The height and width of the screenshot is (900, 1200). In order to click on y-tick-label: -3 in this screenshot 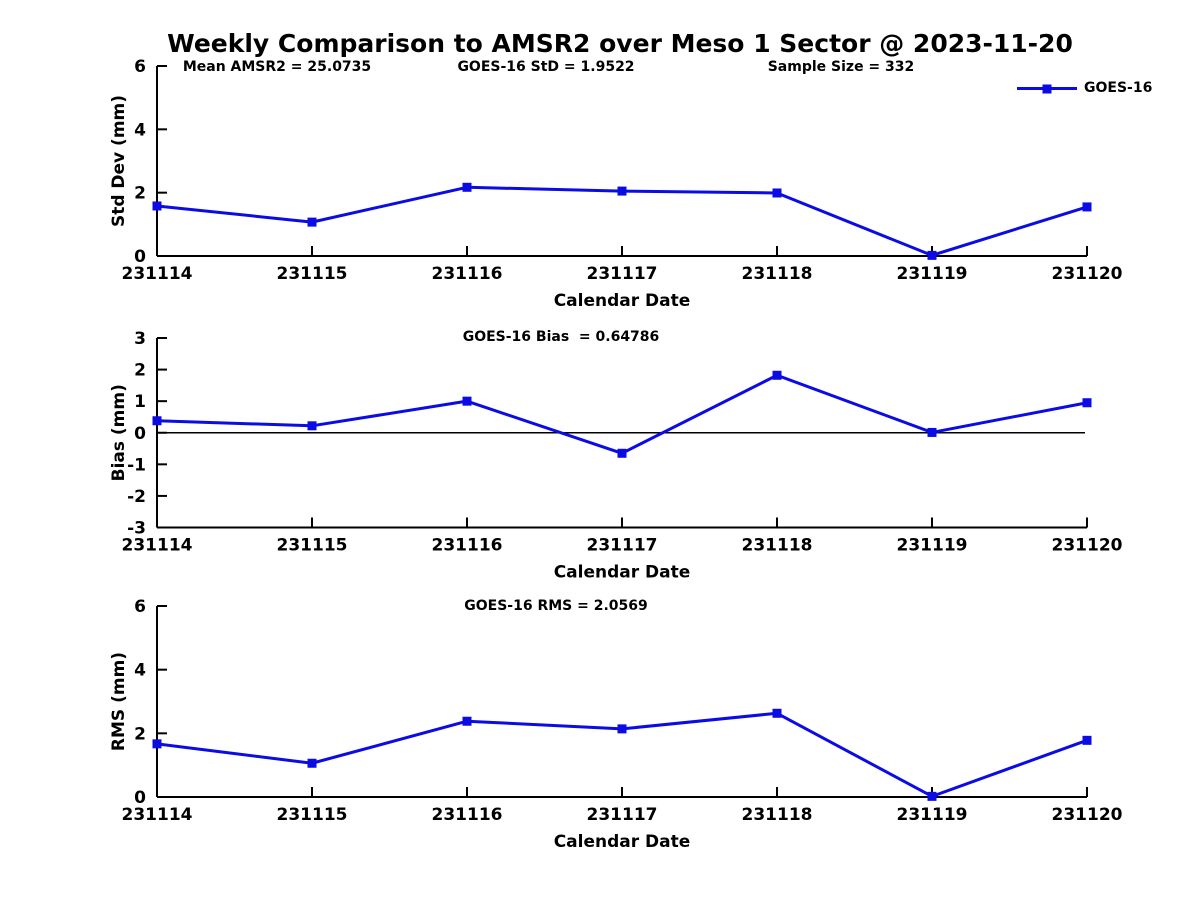, I will do `click(136, 529)`.